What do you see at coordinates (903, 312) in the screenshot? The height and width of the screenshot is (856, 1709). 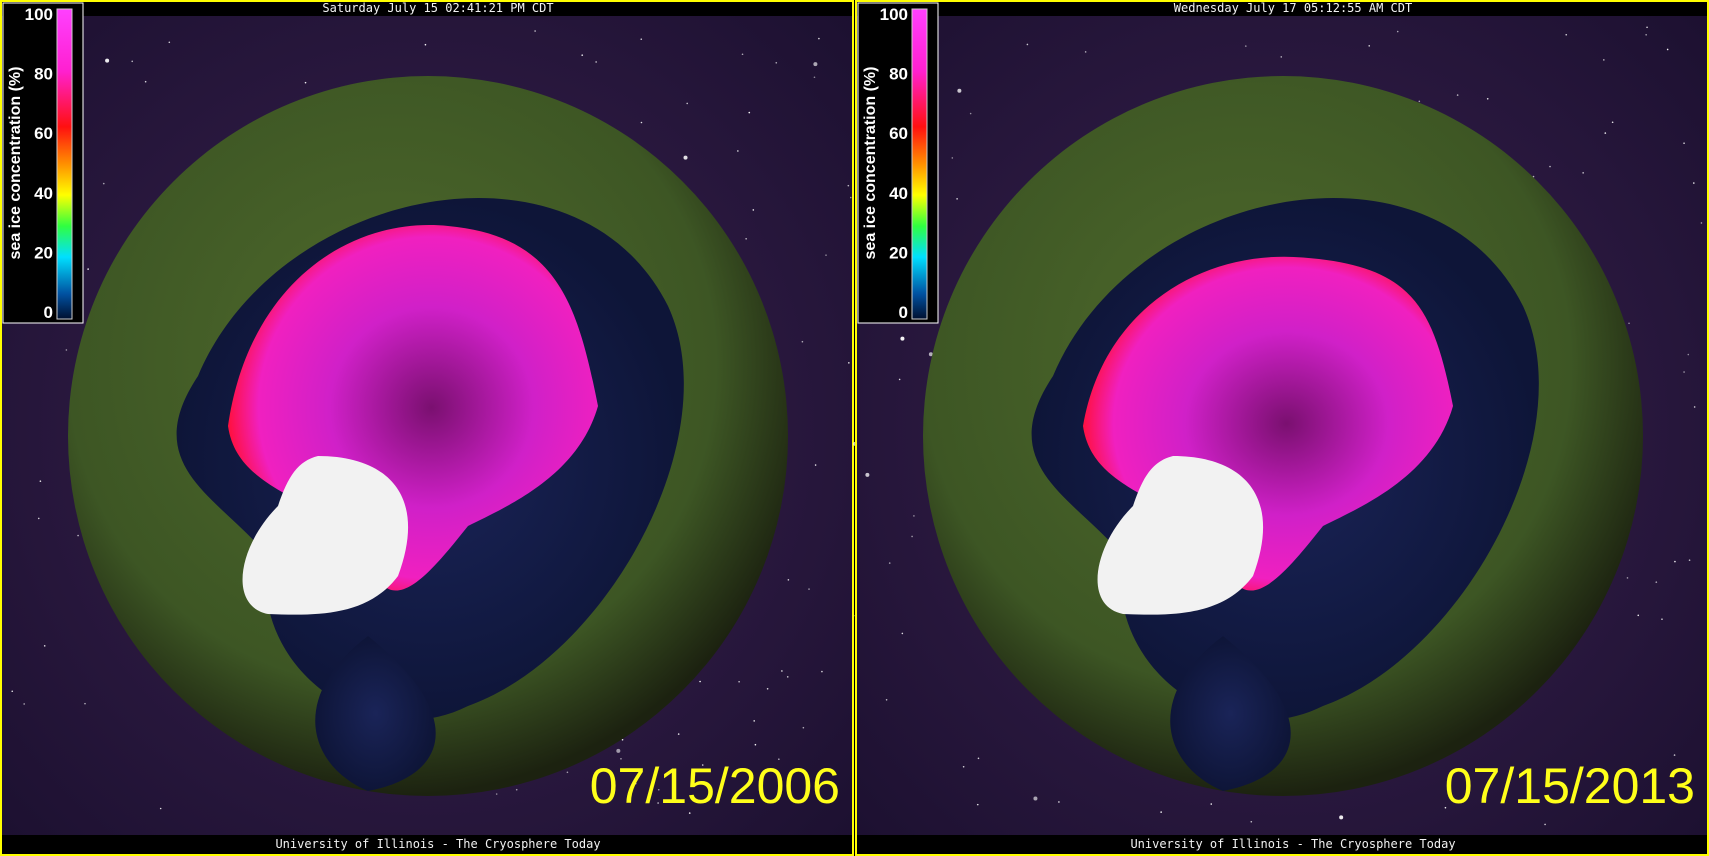 I see `colorbar-tick-label: 0` at bounding box center [903, 312].